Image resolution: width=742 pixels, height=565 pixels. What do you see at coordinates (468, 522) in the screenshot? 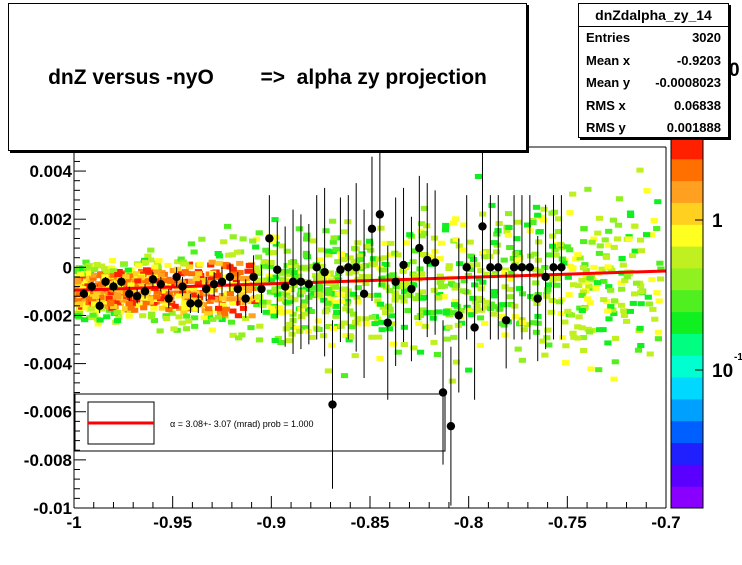
I see `x-tick-label: -0.8` at bounding box center [468, 522].